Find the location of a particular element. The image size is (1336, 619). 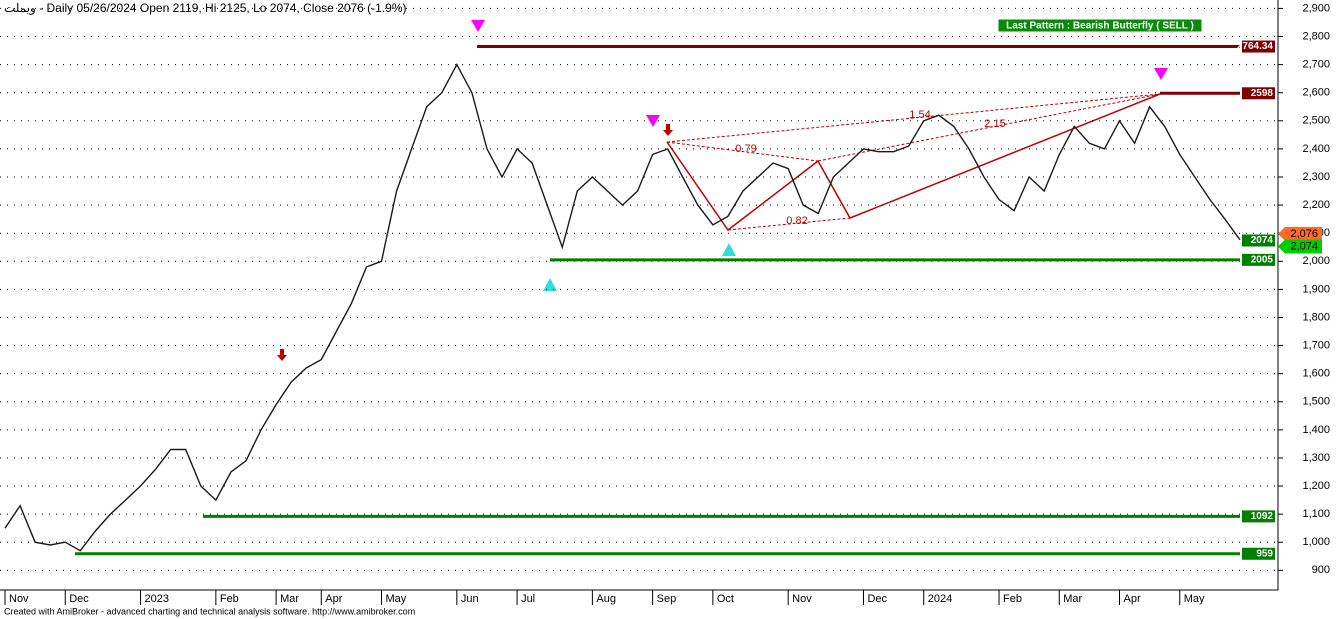

y-tick-label: 2,800 is located at coordinates (1316, 36).